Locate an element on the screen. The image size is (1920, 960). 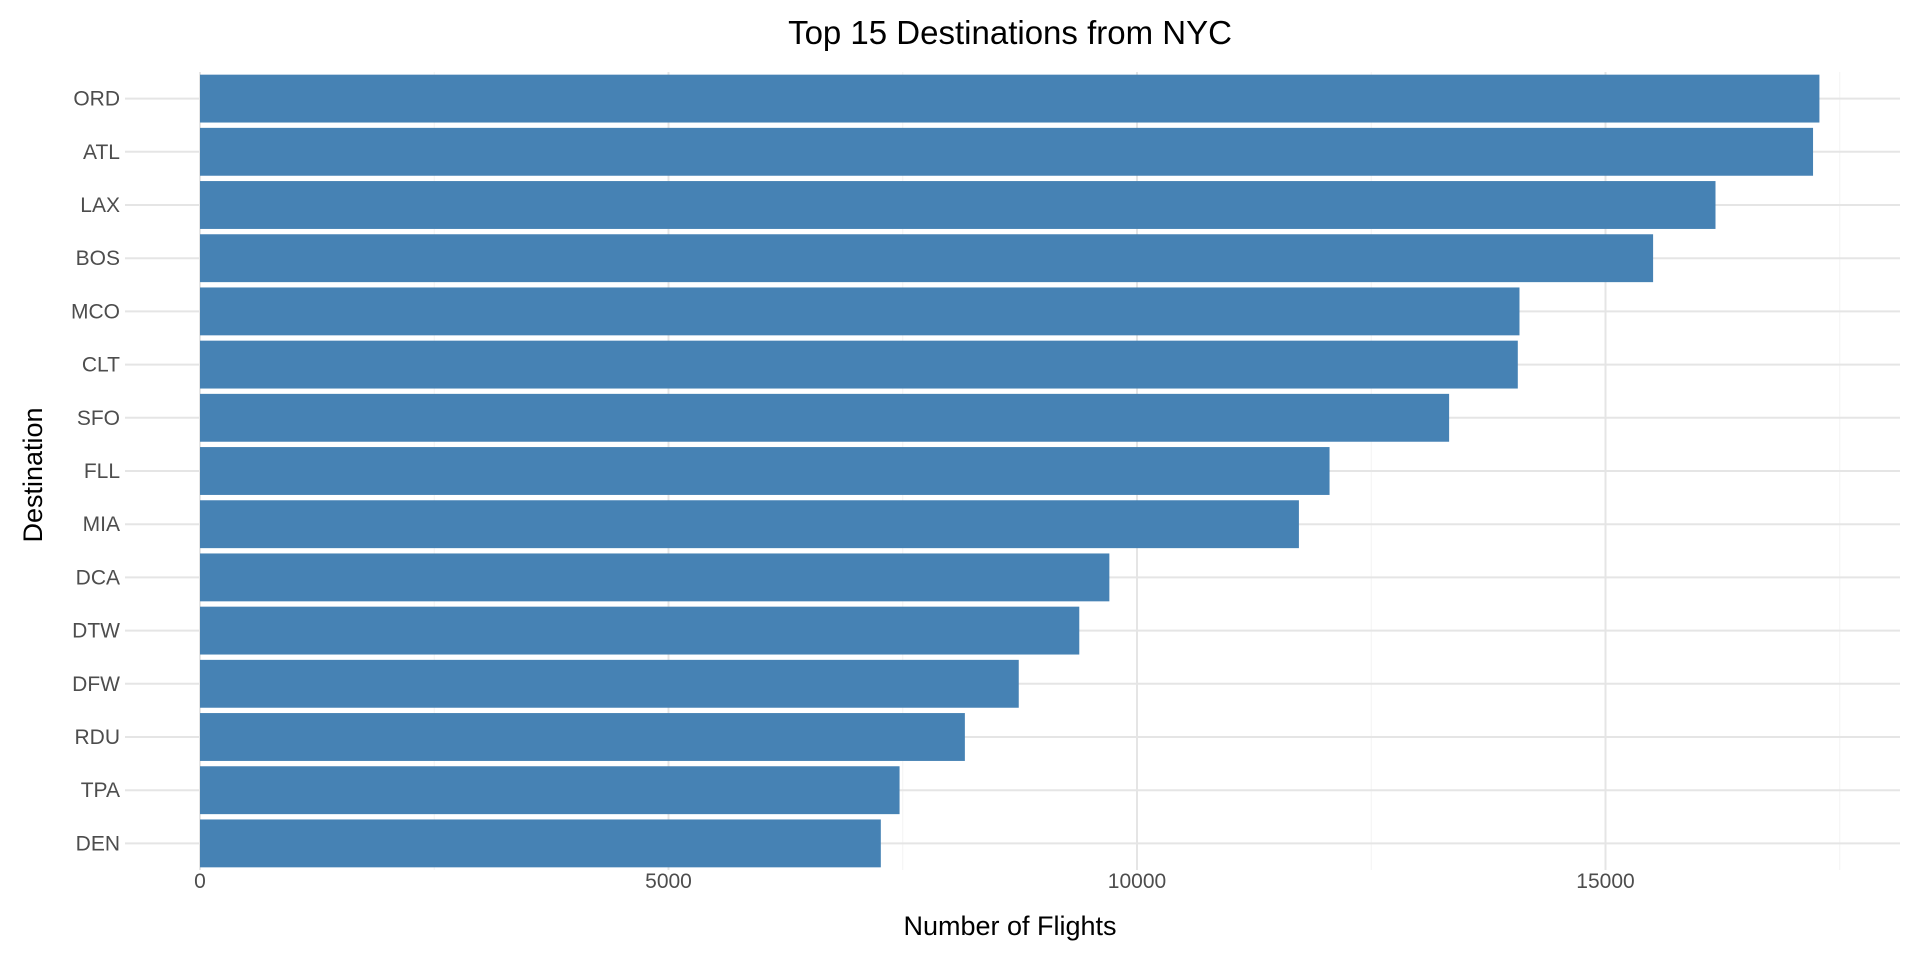
x-tick-label: 0 is located at coordinates (200, 881).